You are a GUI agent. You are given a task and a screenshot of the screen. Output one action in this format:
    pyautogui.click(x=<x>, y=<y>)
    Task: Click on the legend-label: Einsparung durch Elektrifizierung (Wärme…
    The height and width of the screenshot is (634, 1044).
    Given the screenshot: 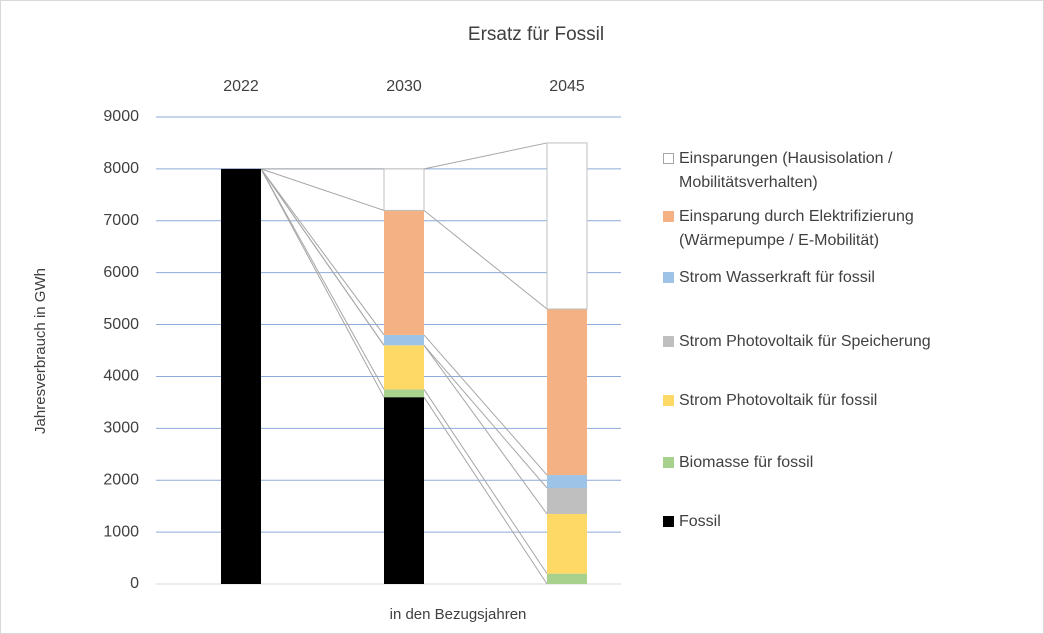 What is the action you would take?
    pyautogui.click(x=796, y=228)
    